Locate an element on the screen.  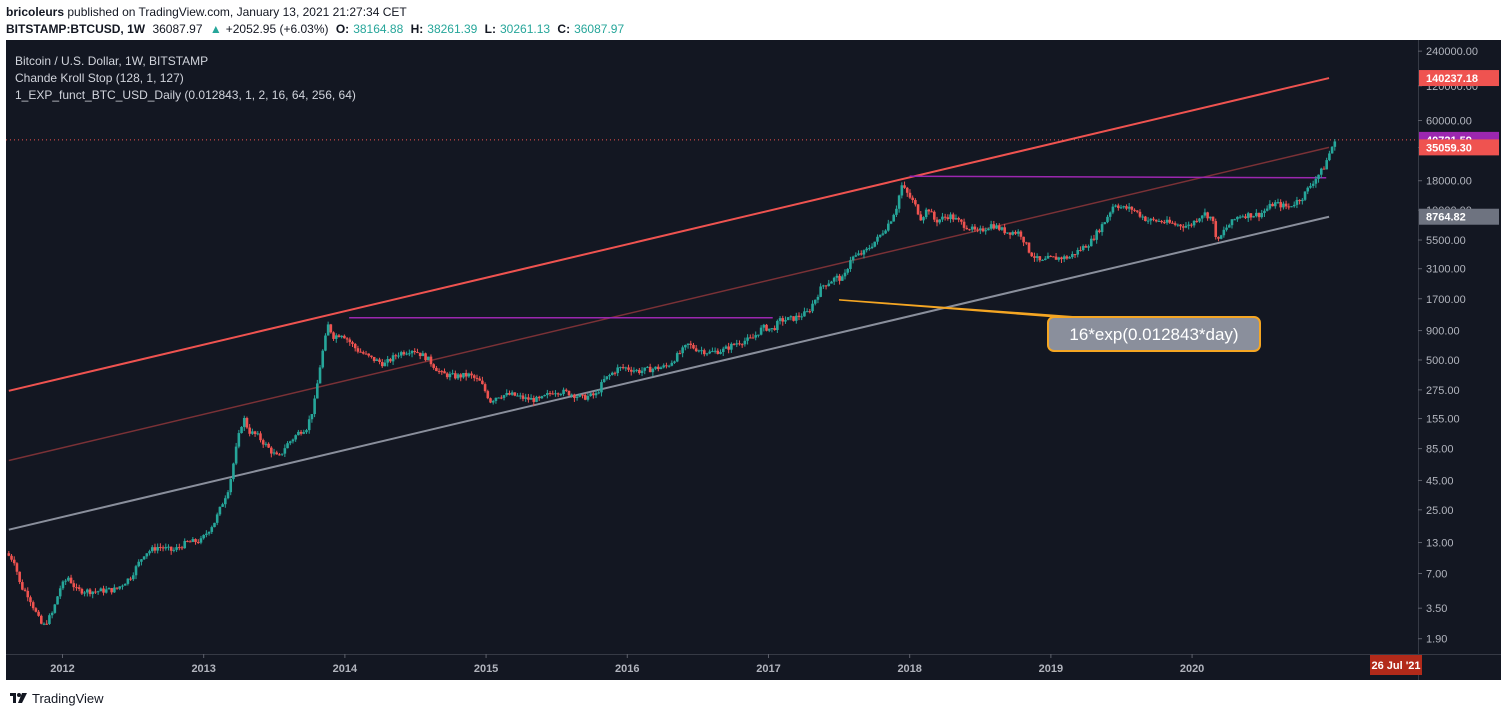
price-label-3: 8764.82 is located at coordinates (1446, 218).